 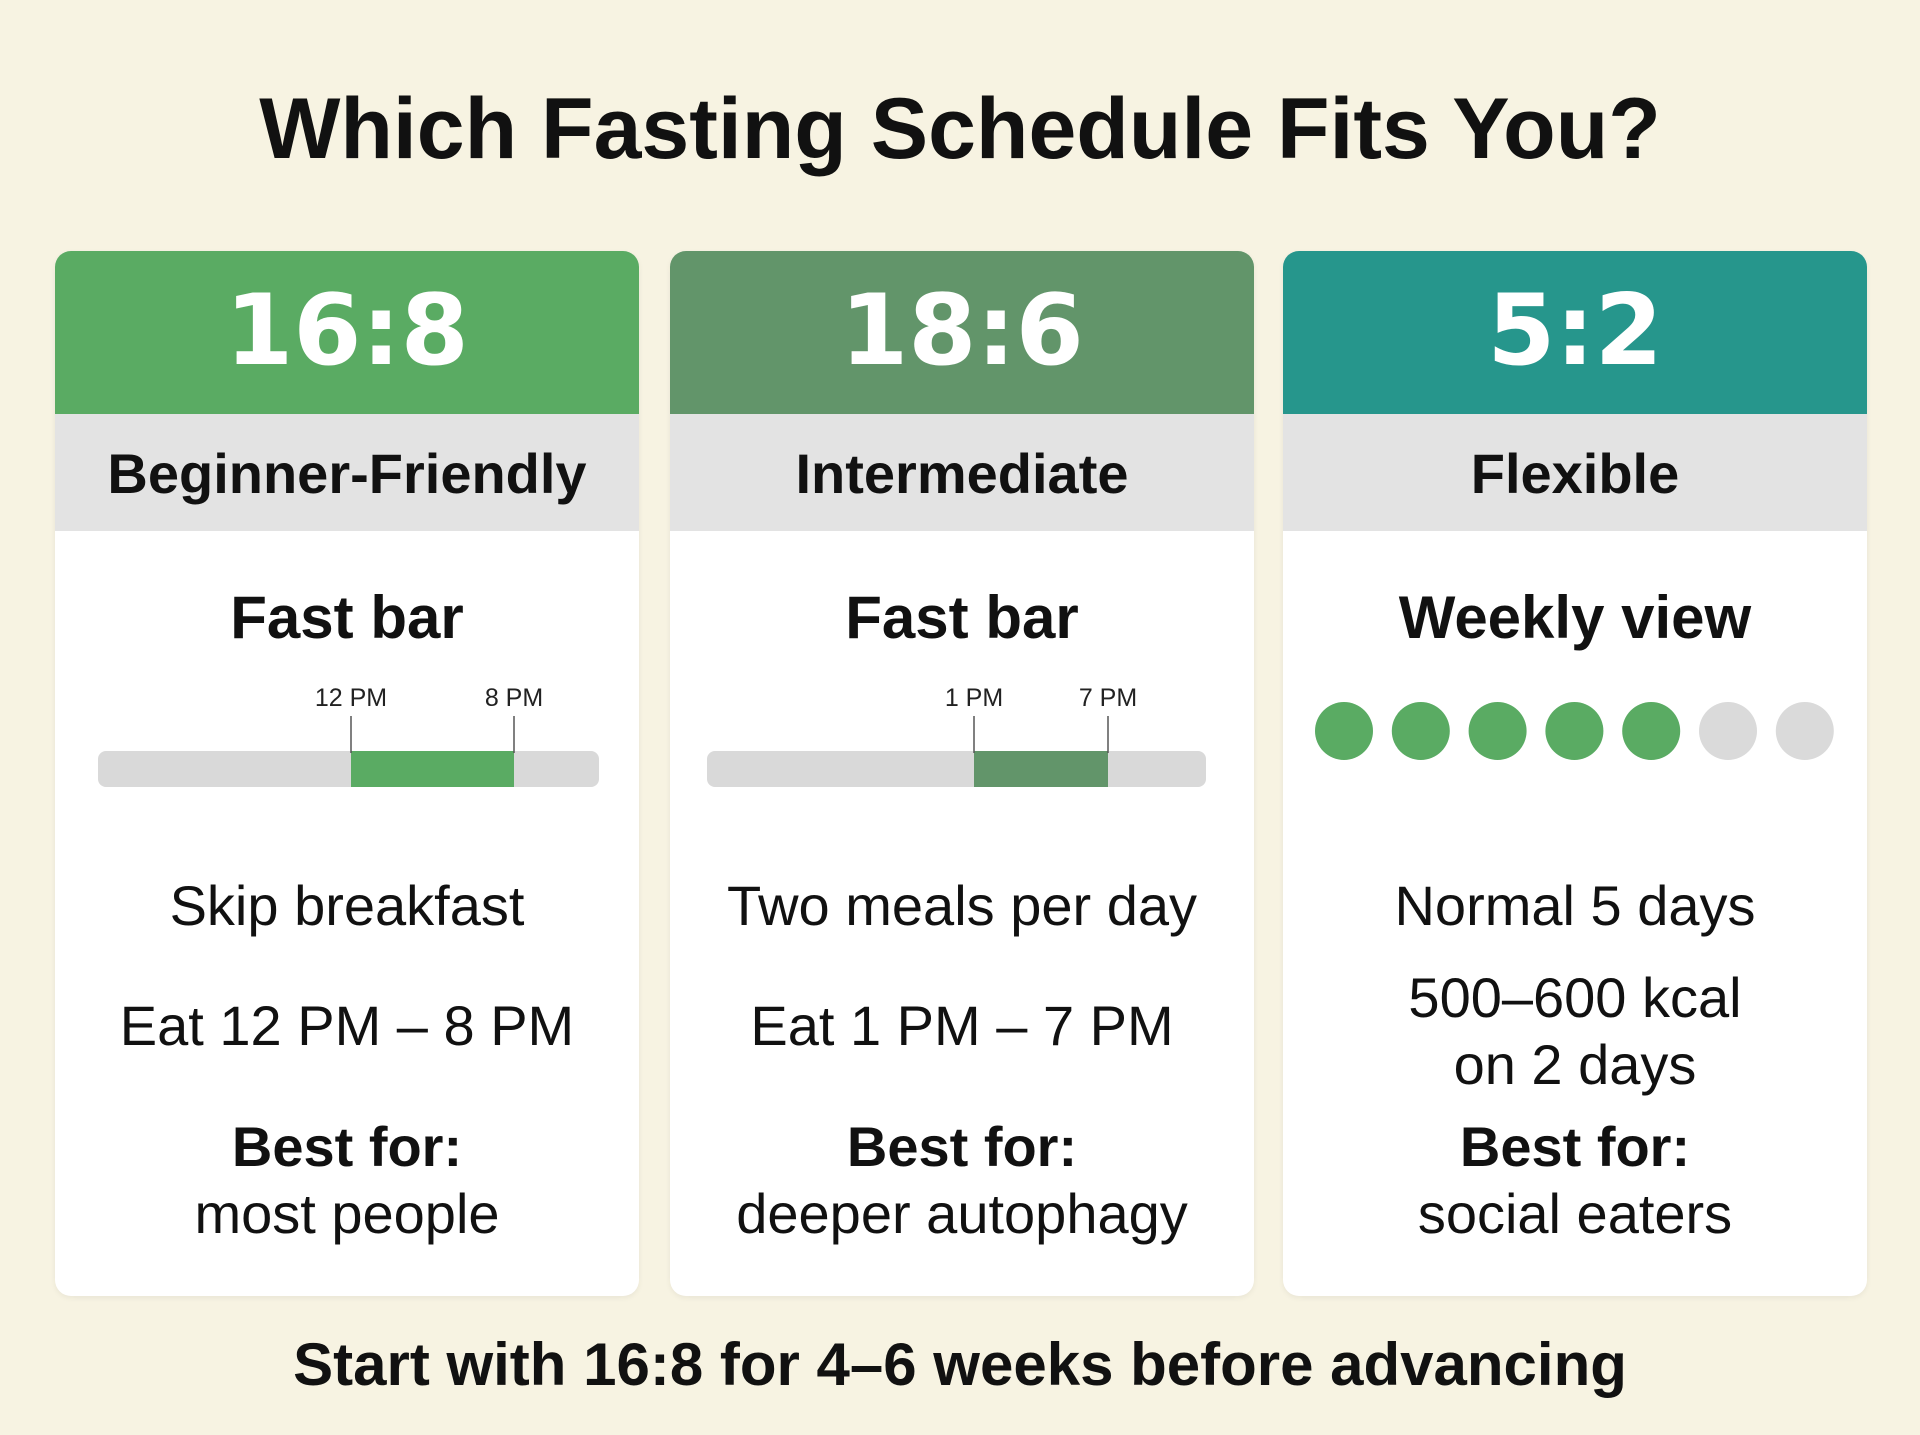 I want to click on best-for-value: deeper autophagy, so click(x=962, y=1213).